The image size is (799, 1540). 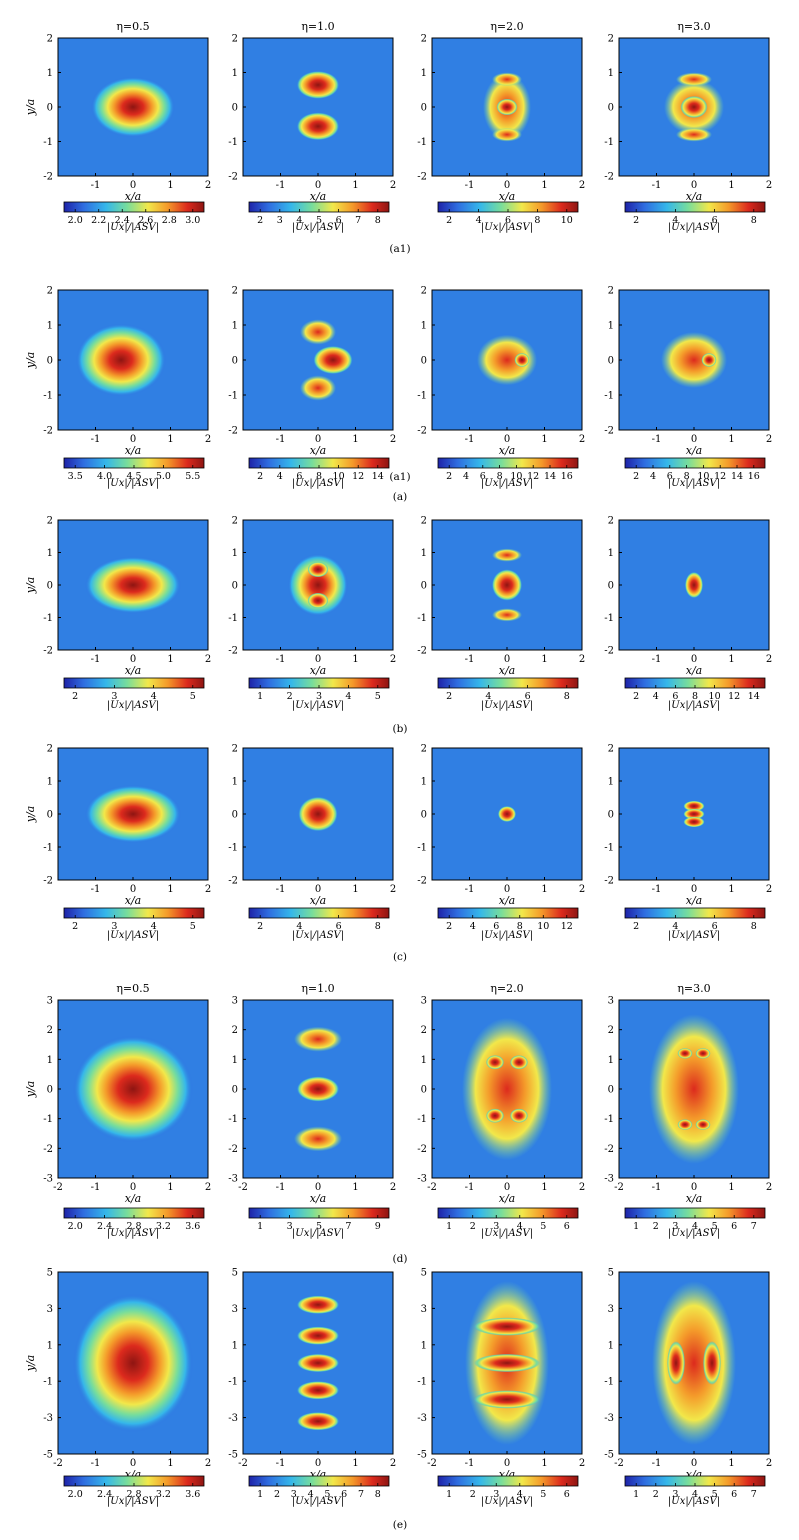 I want to click on y-tick-label: 5, so click(x=424, y=1273).